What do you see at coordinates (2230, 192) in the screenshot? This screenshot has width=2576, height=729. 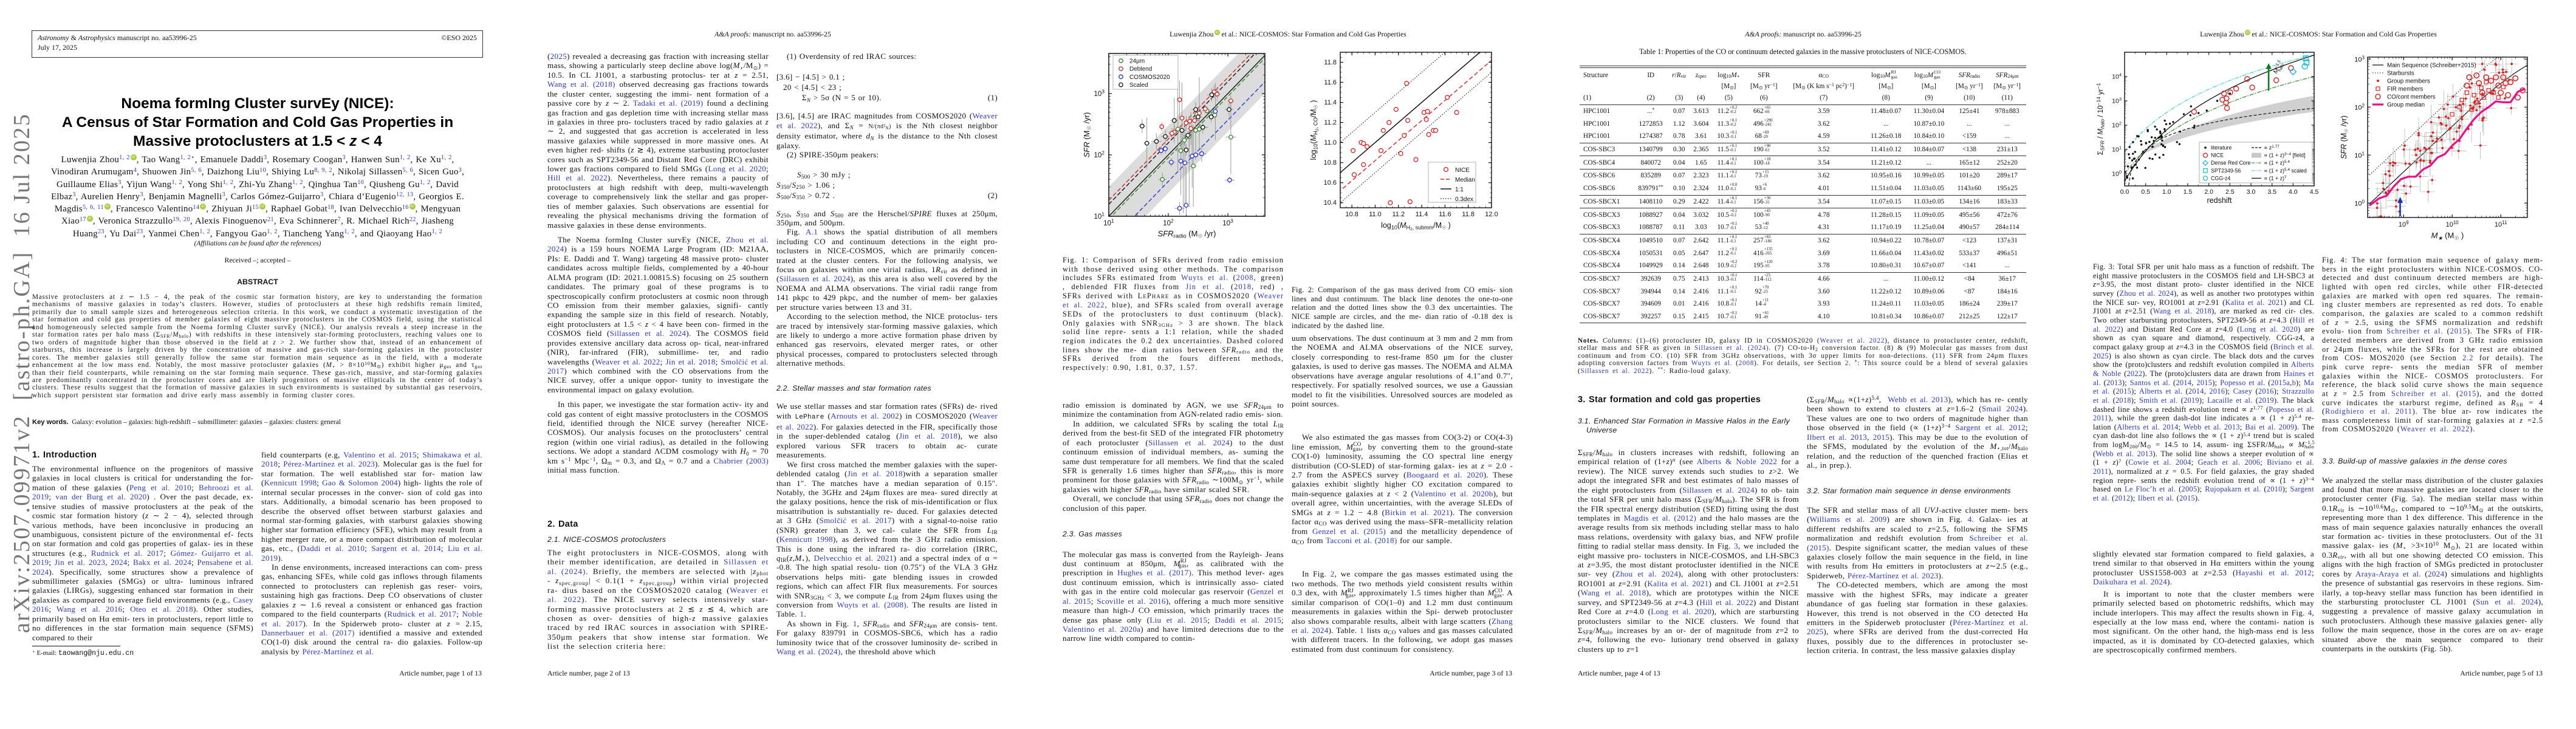 I see `svg-text: 2.5` at bounding box center [2230, 192].